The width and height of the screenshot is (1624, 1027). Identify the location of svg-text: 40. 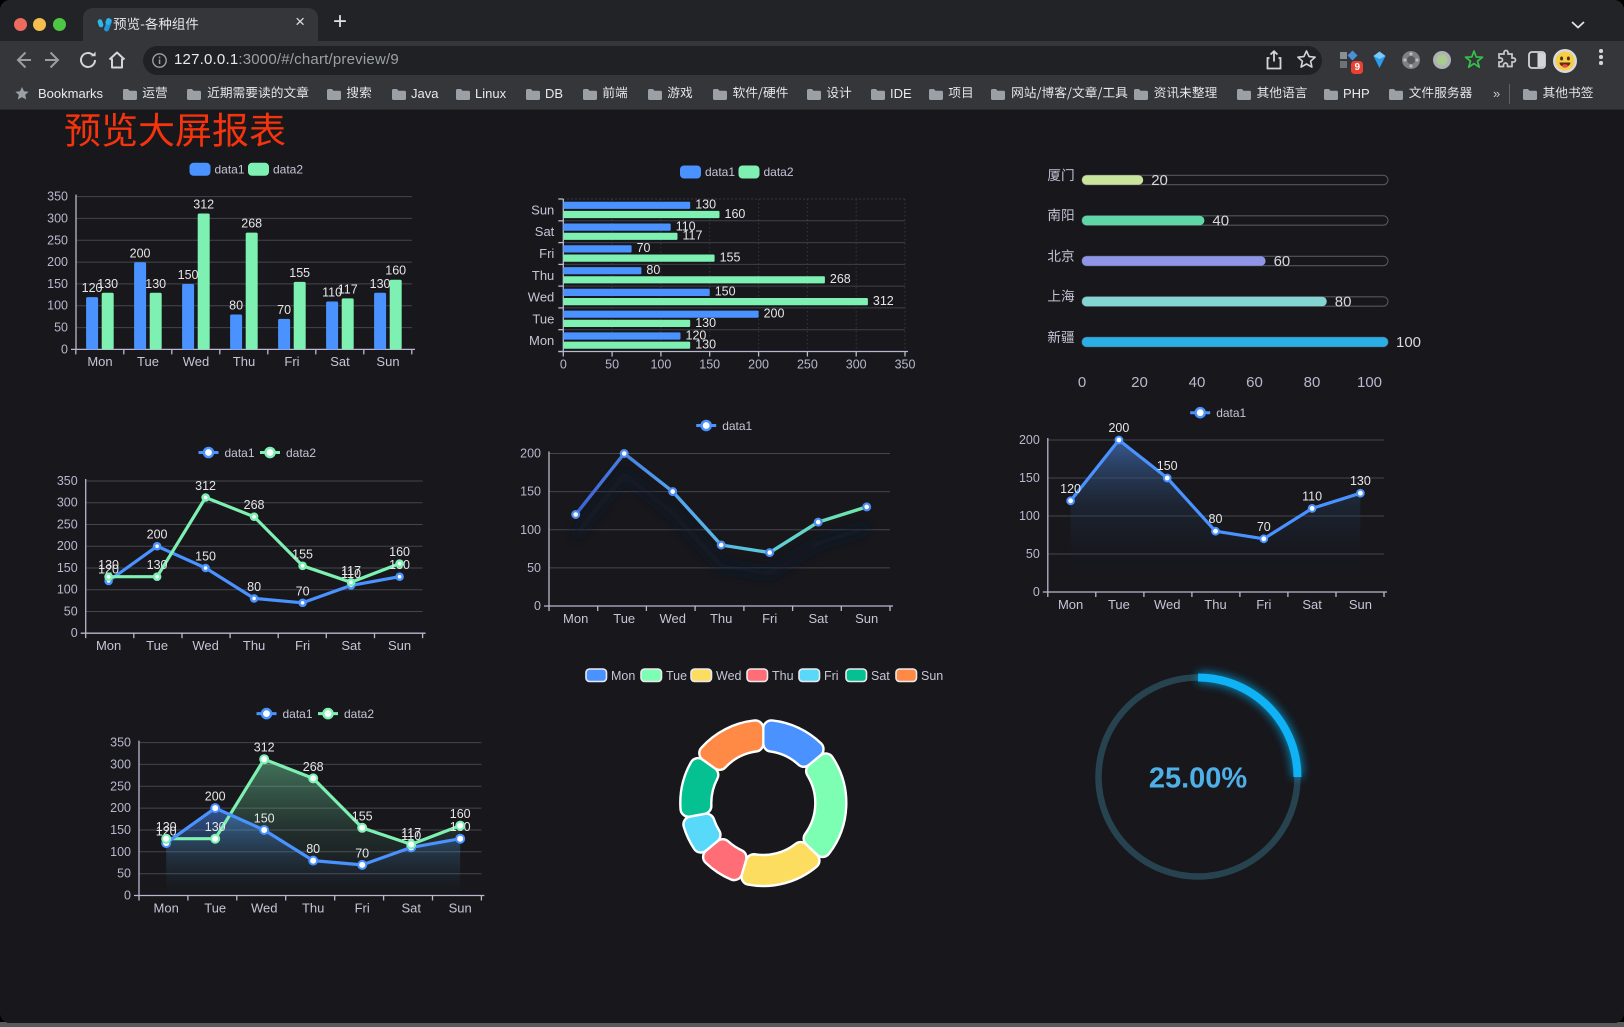
(1197, 382).